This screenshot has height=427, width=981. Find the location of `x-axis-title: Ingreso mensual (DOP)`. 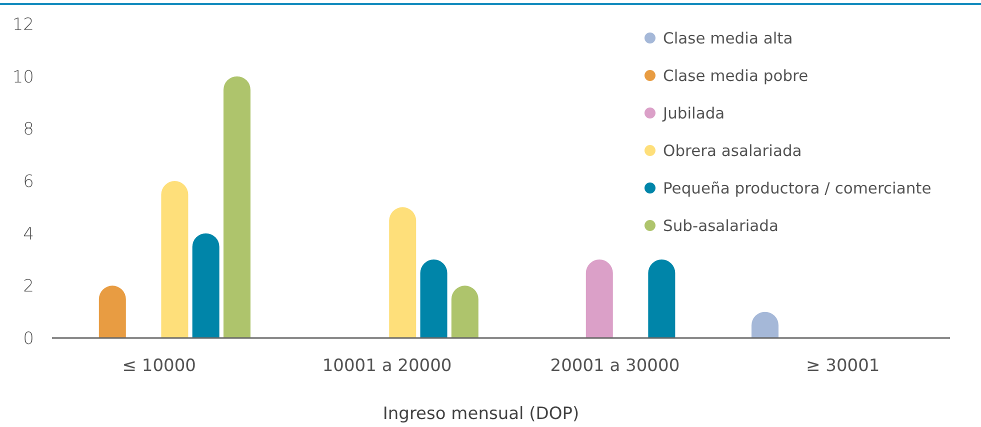

x-axis-title: Ingreso mensual (DOP) is located at coordinates (481, 414).